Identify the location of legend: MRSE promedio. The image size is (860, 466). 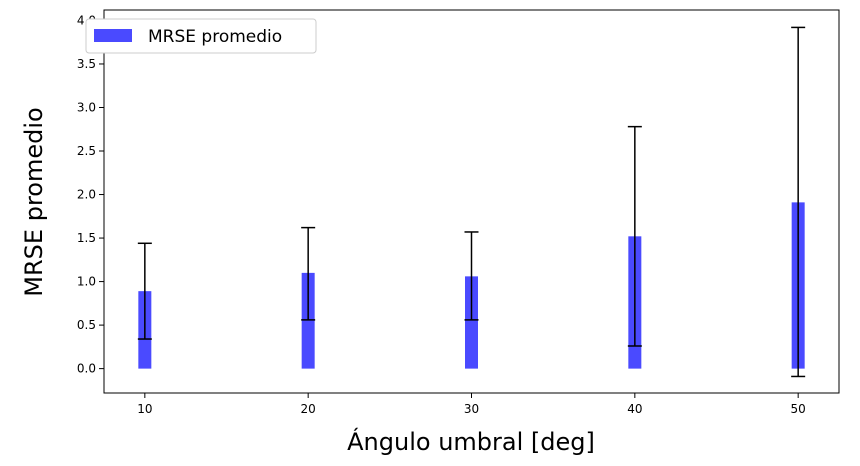
(201, 36).